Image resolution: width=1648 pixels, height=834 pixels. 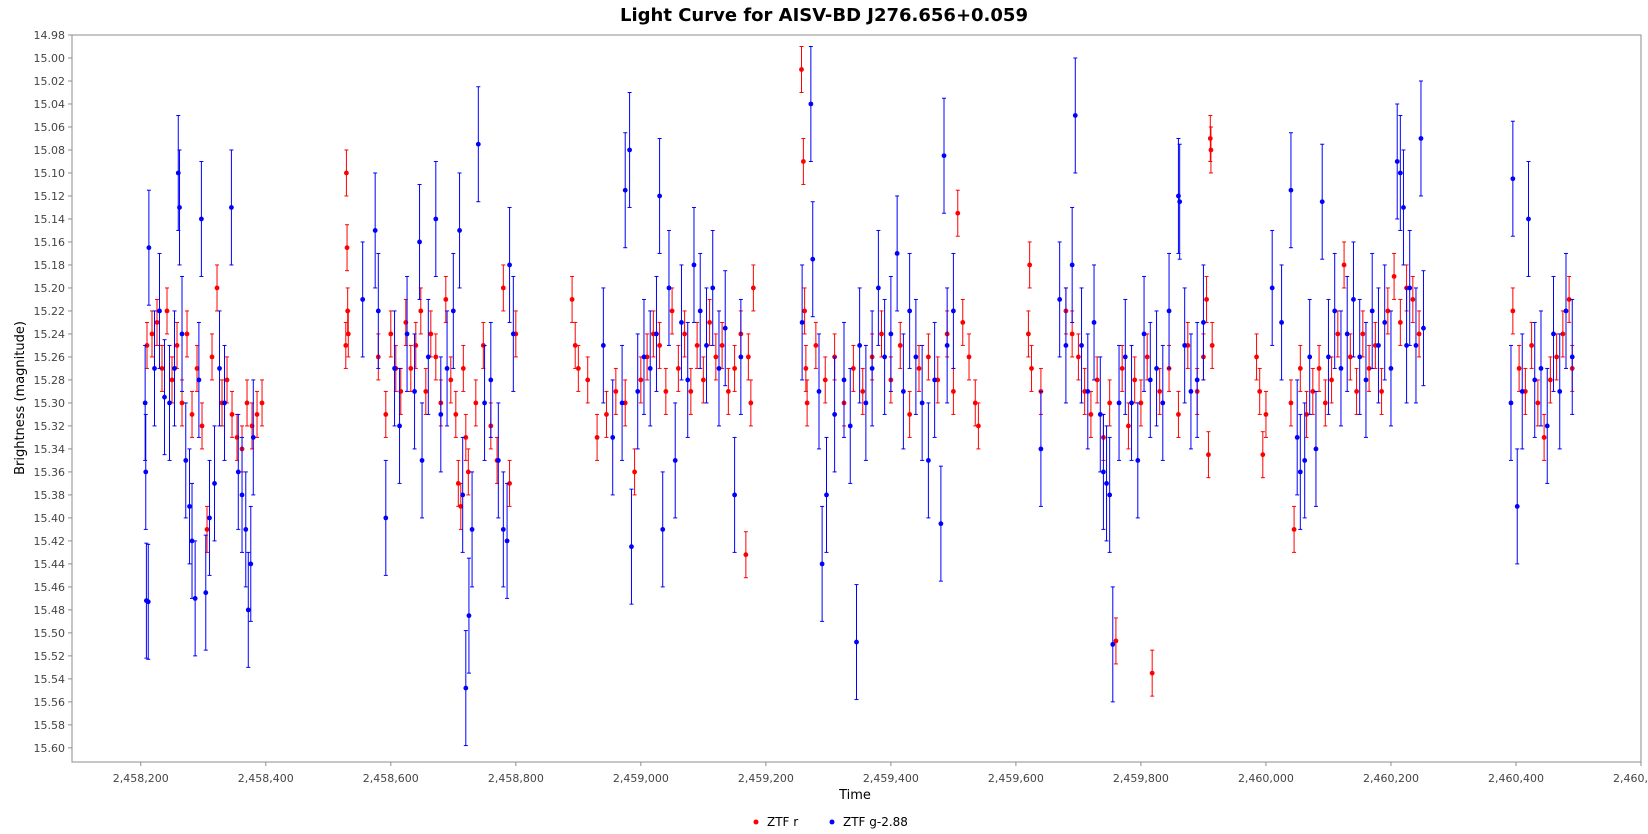 What do you see at coordinates (50, 449) in the screenshot?
I see `y-tick-label: 15.34` at bounding box center [50, 449].